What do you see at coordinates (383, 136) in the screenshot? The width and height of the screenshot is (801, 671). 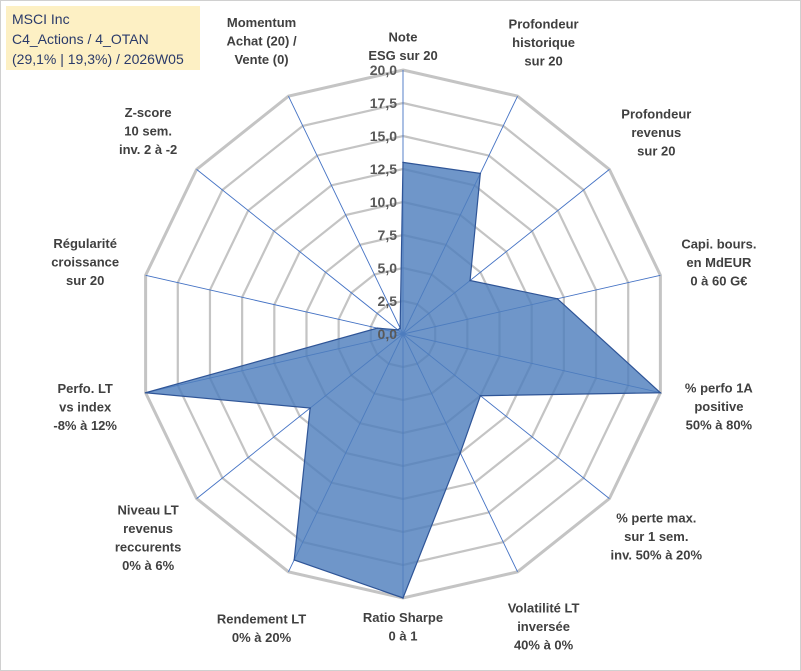 I see `tick-label-6: 15,0` at bounding box center [383, 136].